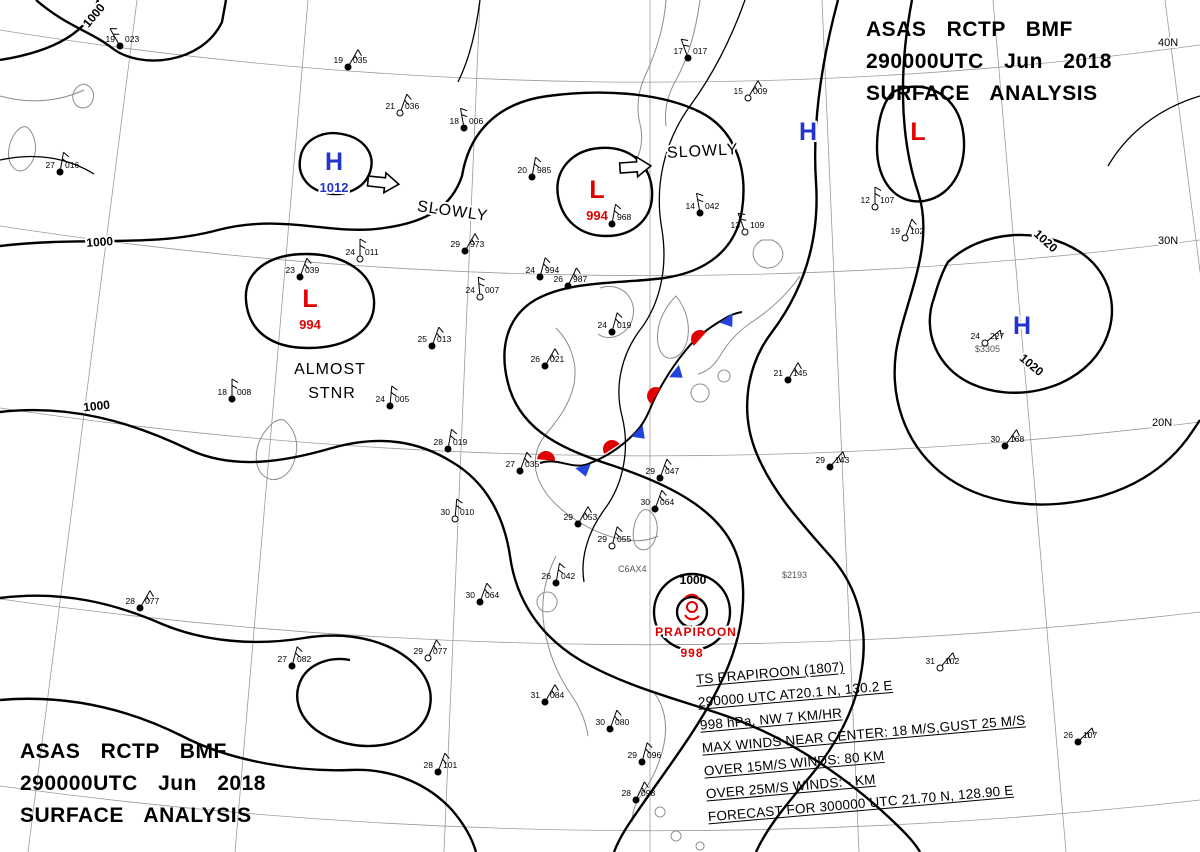  What do you see at coordinates (887, 200) in the screenshot?
I see `station-pressure: 107` at bounding box center [887, 200].